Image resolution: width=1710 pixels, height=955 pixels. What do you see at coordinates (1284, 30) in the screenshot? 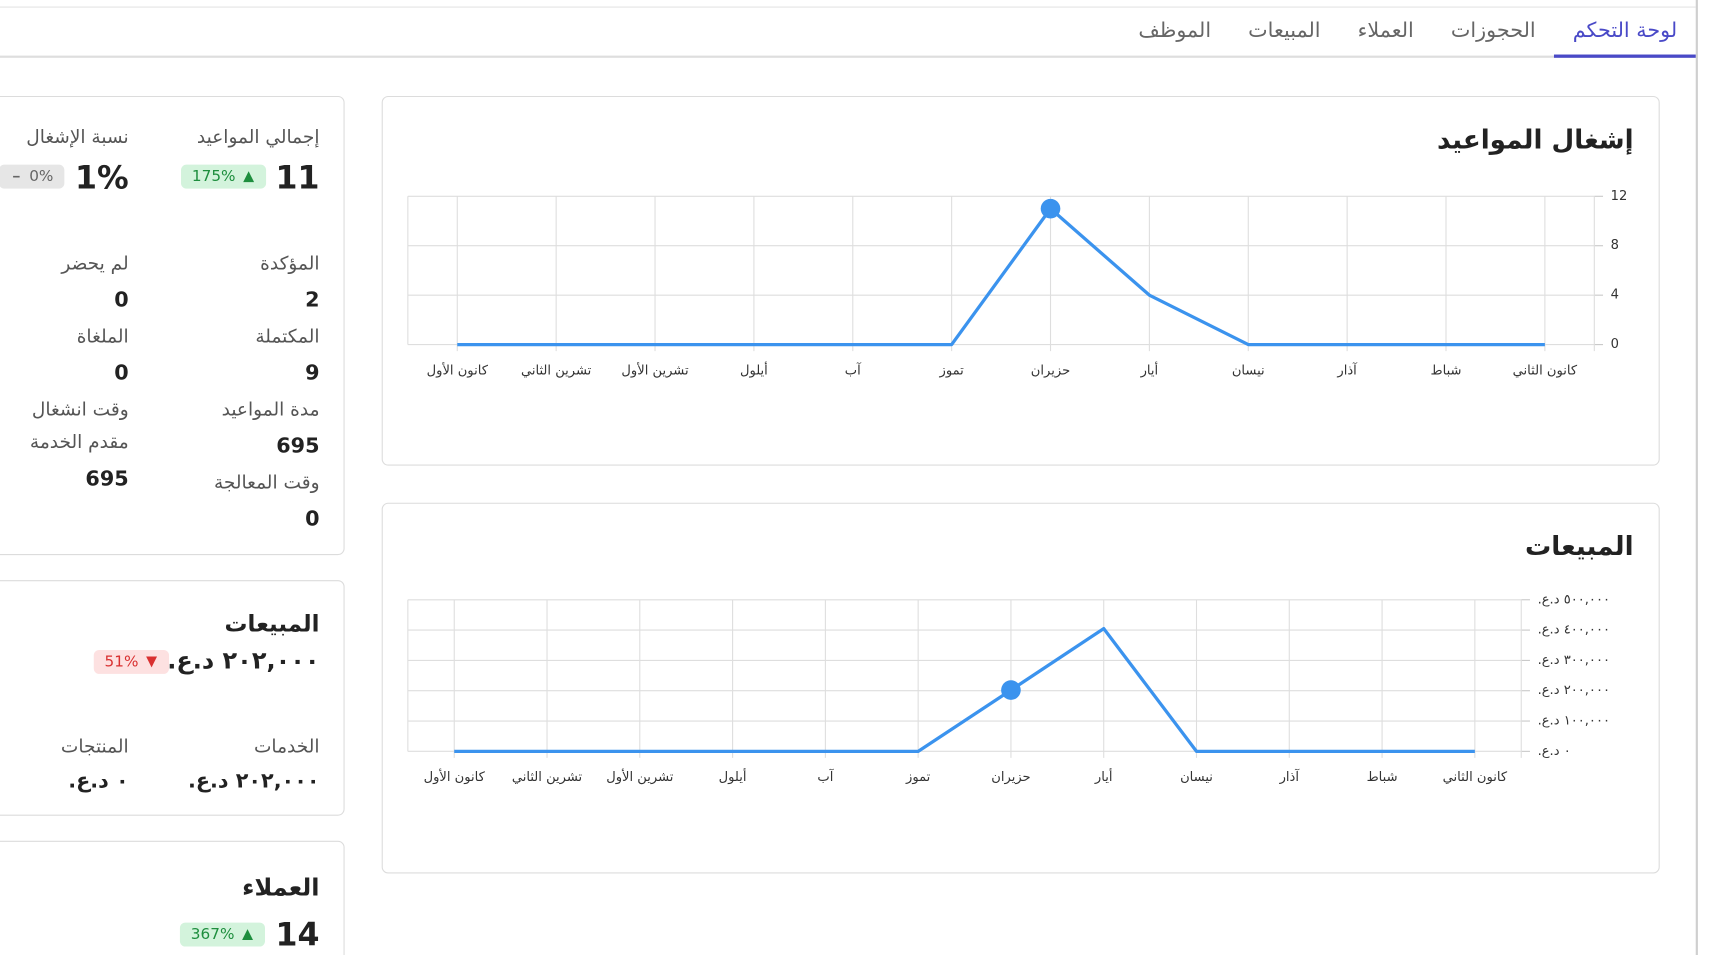
I see `tab: المبيعات` at bounding box center [1284, 30].